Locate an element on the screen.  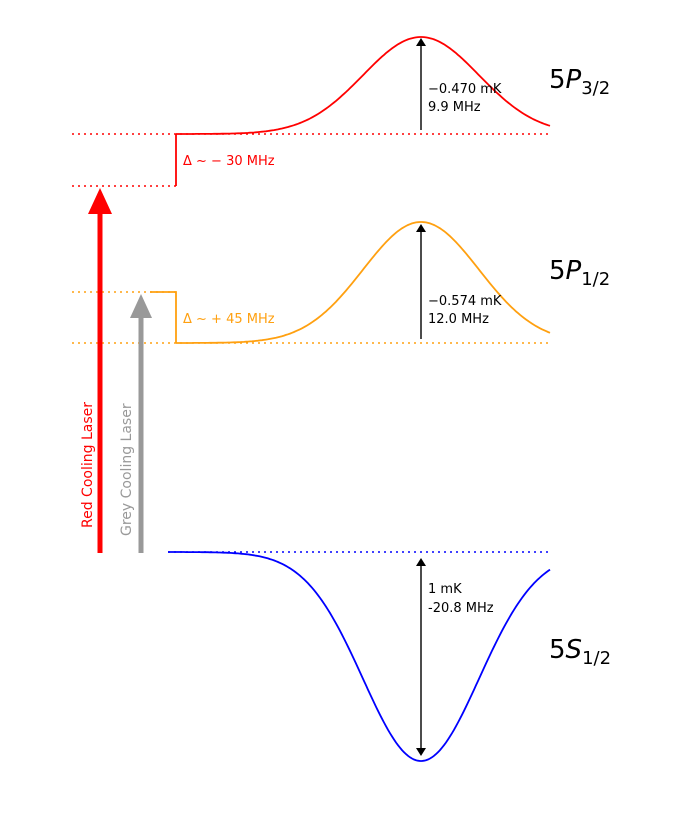
red-laser-arrowhead is located at coordinates (100, 201).